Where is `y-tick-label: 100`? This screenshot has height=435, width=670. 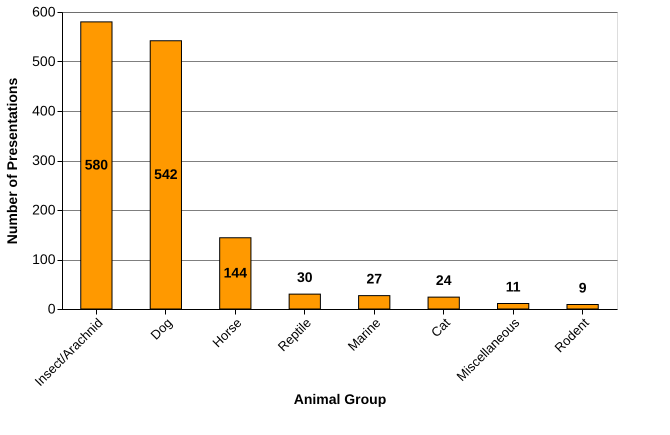 y-tick-label: 100 is located at coordinates (44, 259).